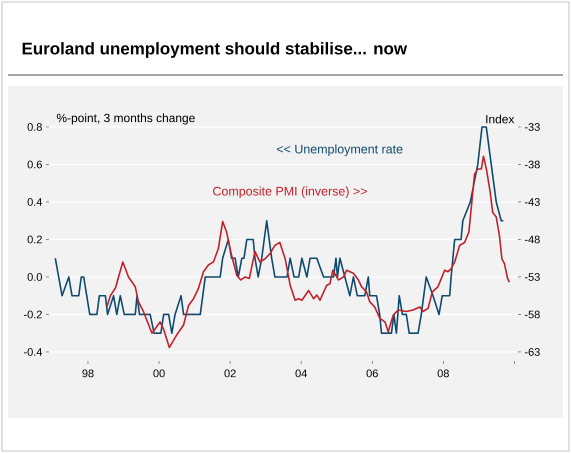 The image size is (571, 453). What do you see at coordinates (35, 164) in the screenshot?
I see `y-tick-label: 0.6` at bounding box center [35, 164].